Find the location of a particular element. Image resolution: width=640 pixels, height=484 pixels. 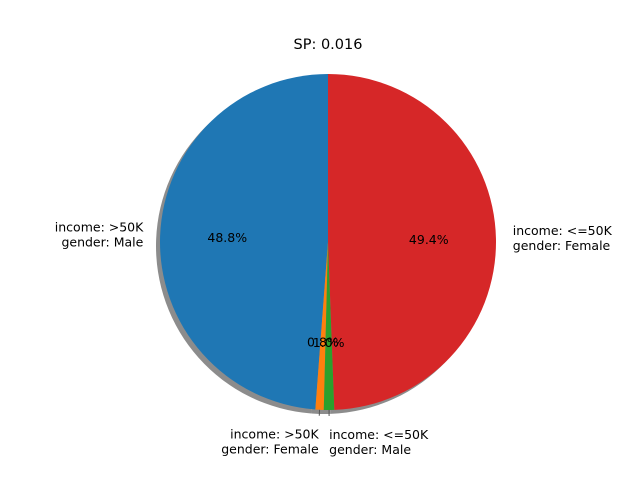

slice-percent-label: 1.0% is located at coordinates (329, 342).